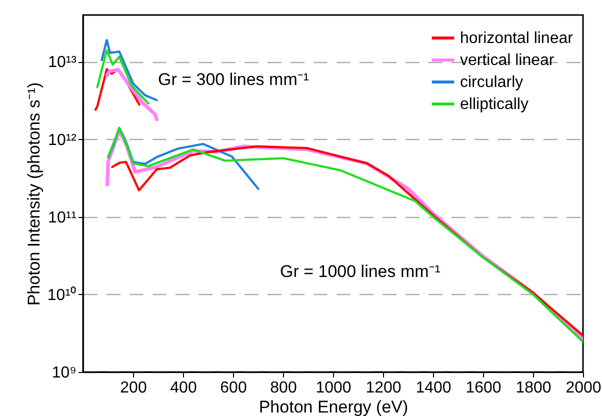 This screenshot has width=602, height=416. Describe the element at coordinates (183, 388) in the screenshot. I see `x-tick-label: 400` at that location.